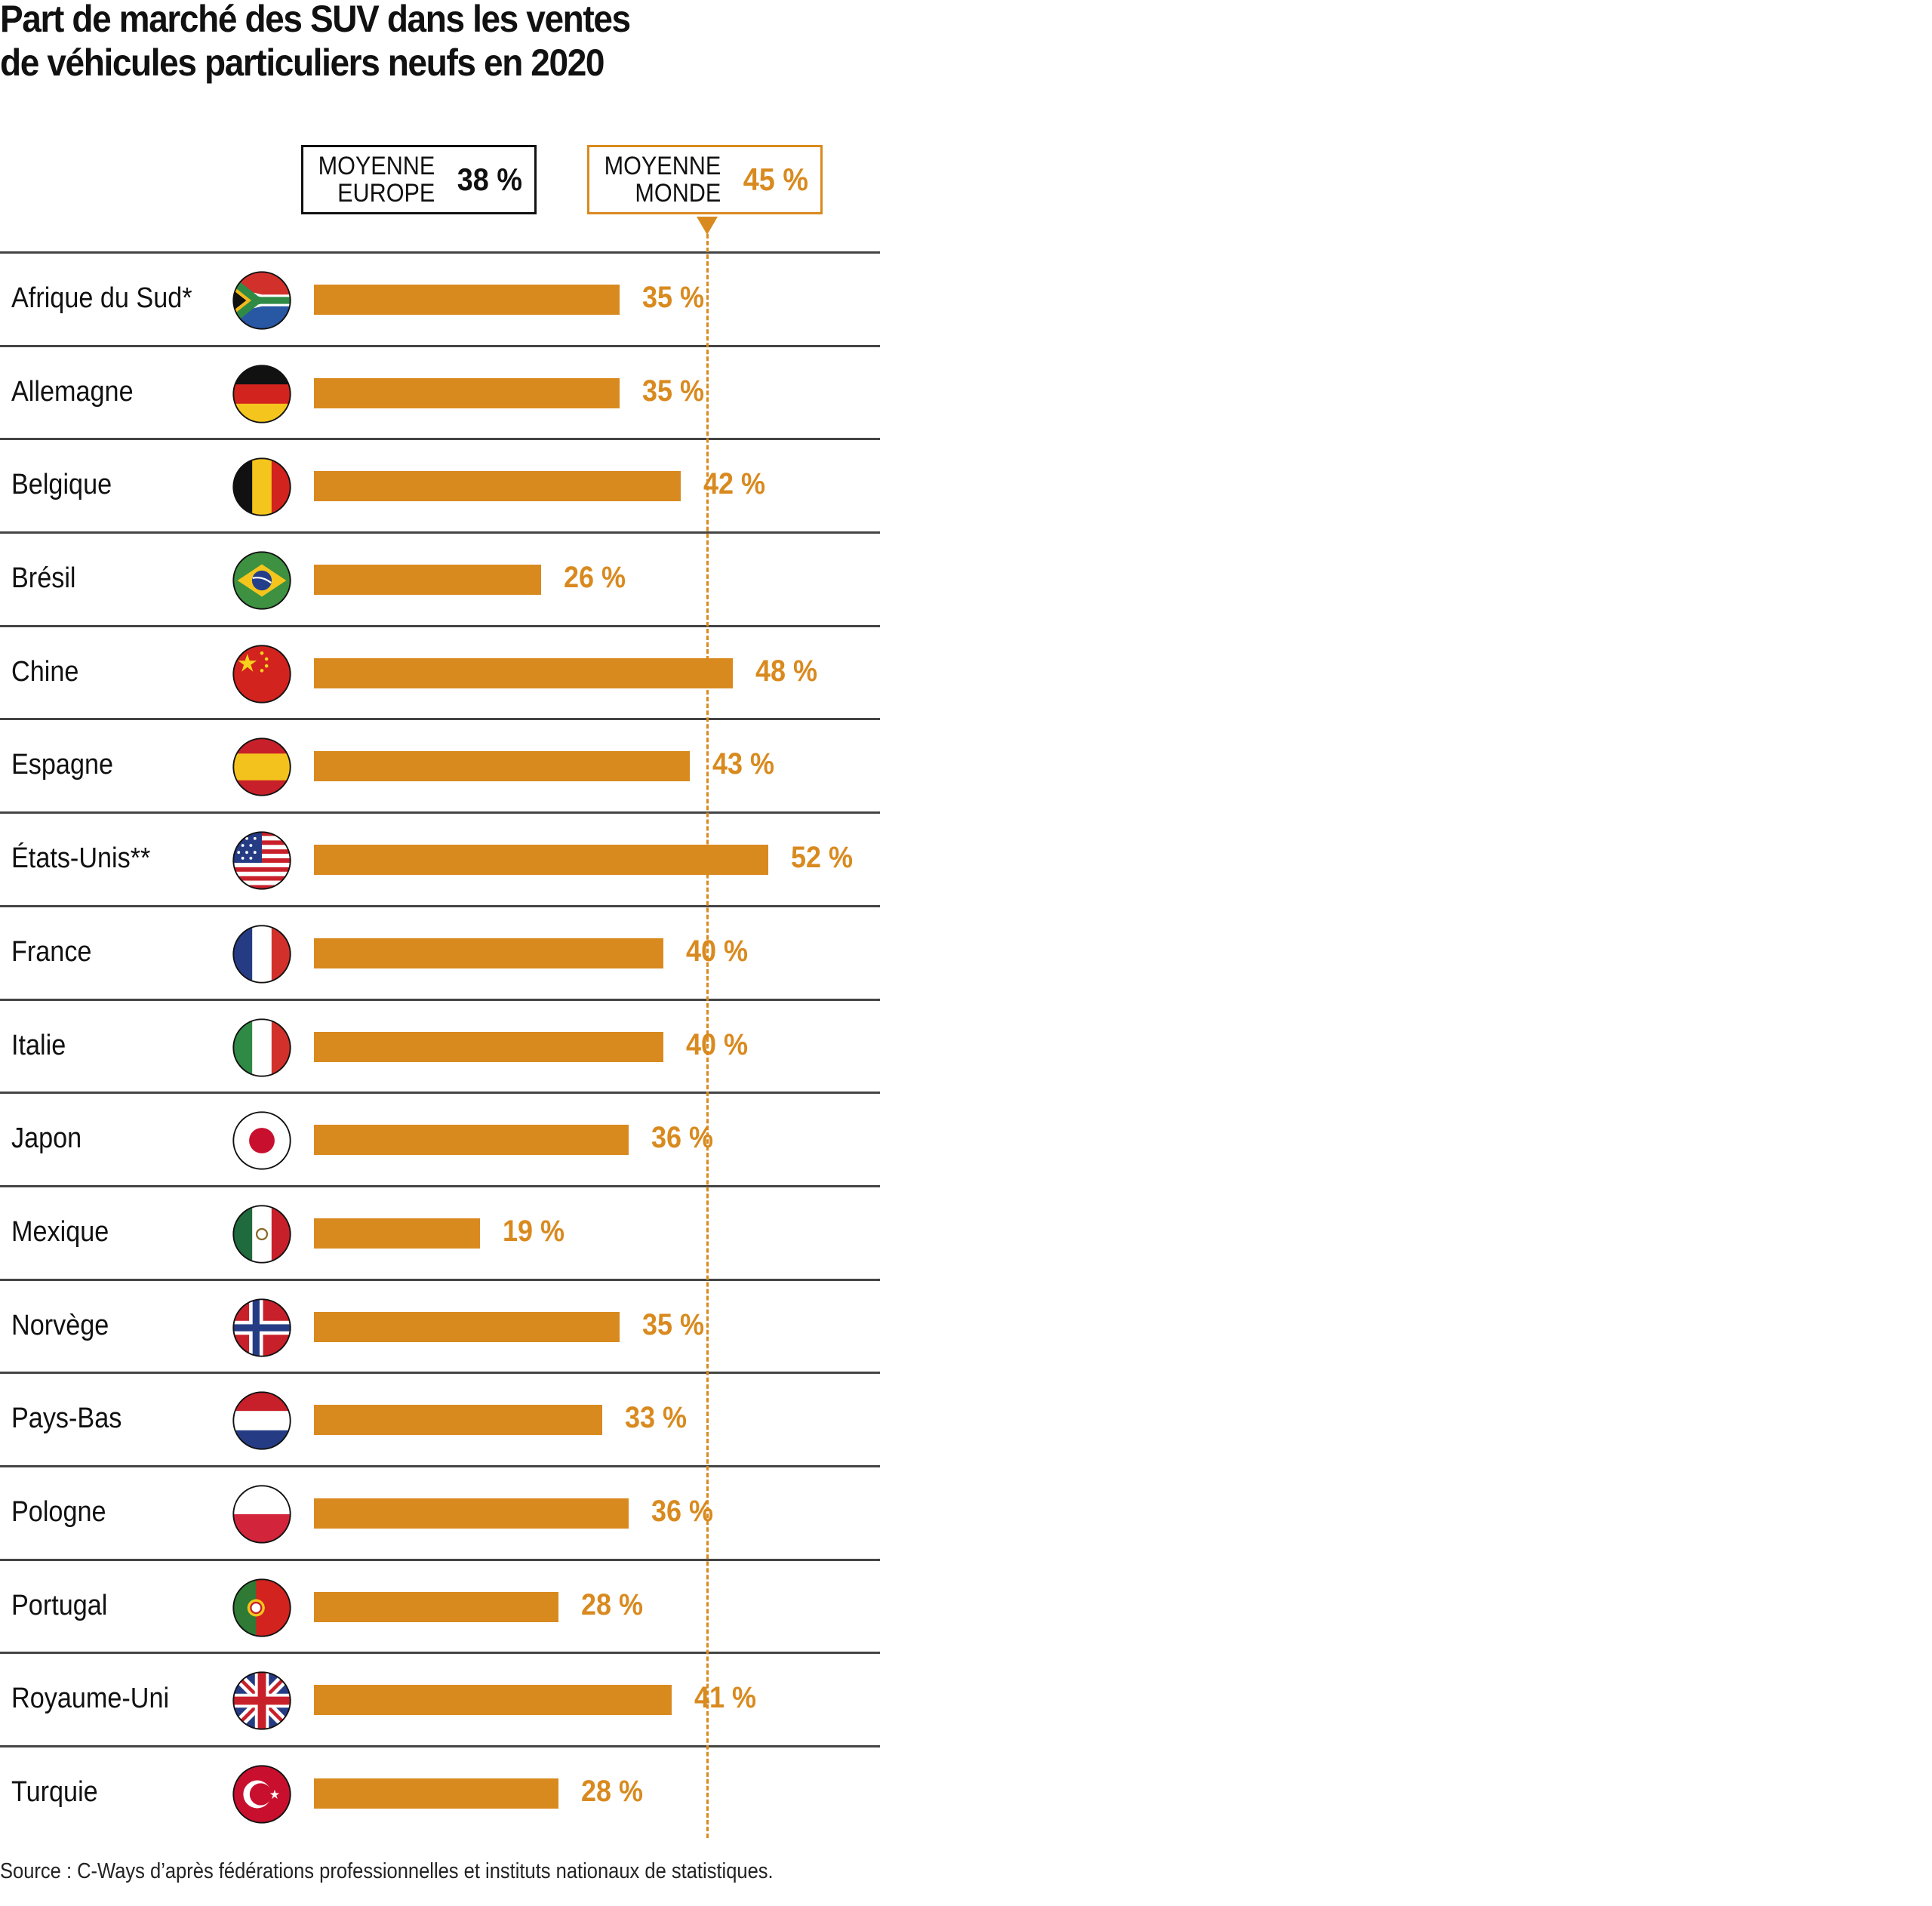 The image size is (1932, 1906). Describe the element at coordinates (261, 1514) in the screenshot. I see `pl-flag-icon` at that location.